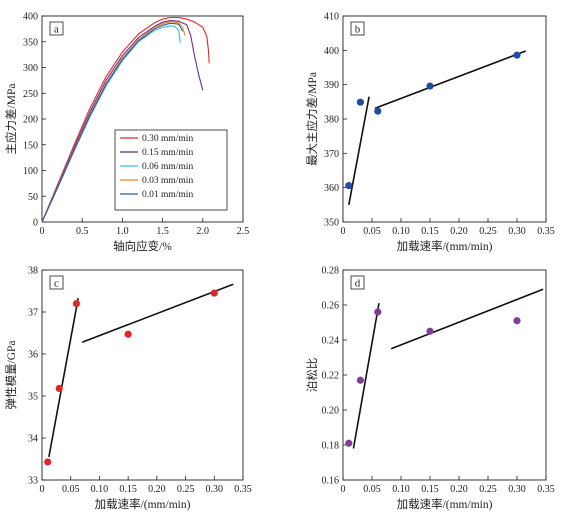 This screenshot has width=568, height=517. I want to click on panel-label: a, so click(56, 30).